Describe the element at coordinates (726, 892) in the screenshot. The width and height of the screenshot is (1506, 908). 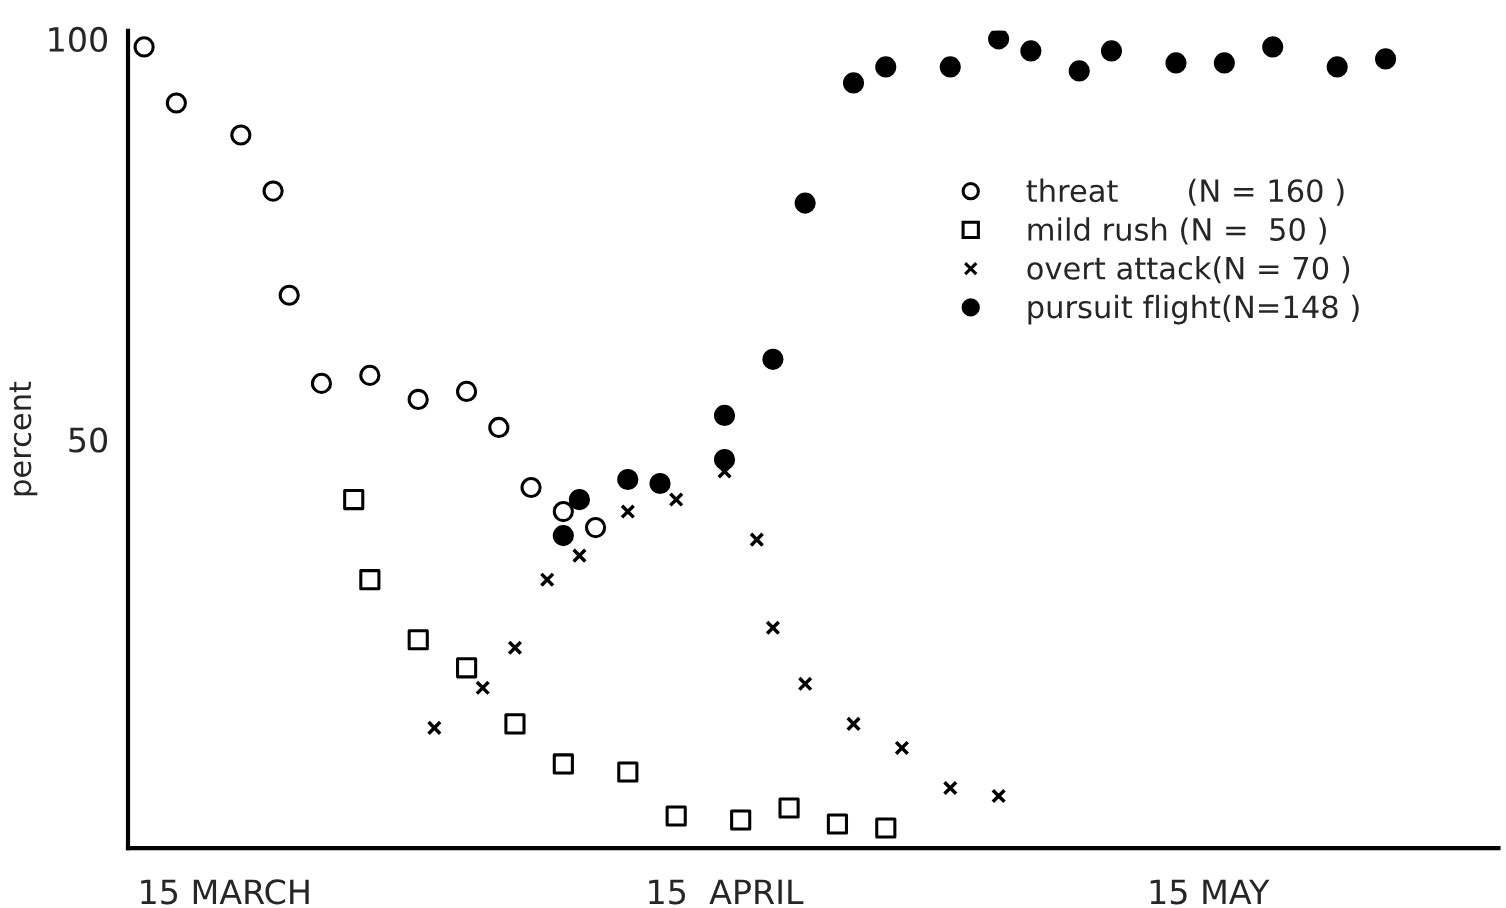
I see `x-tick-label: 15 APRIL` at that location.